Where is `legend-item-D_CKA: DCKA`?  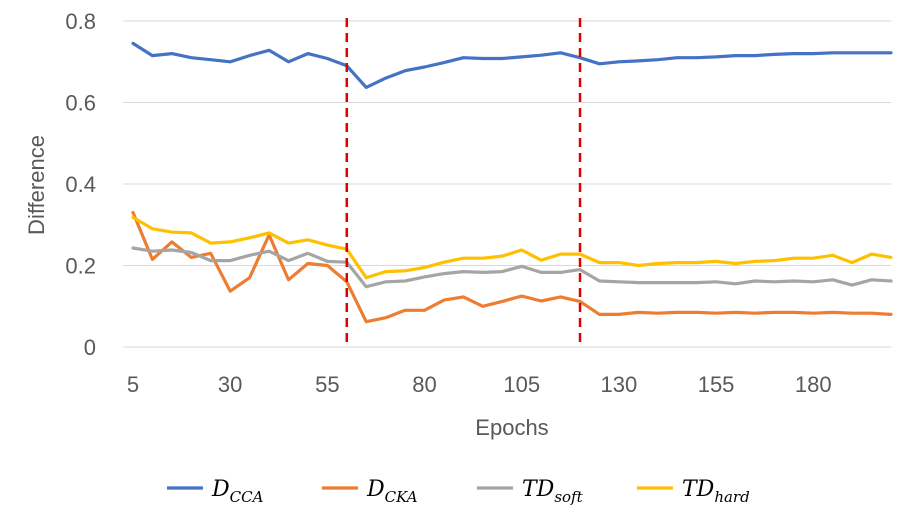
legend-item-D_CKA: DCKA is located at coordinates (370, 491).